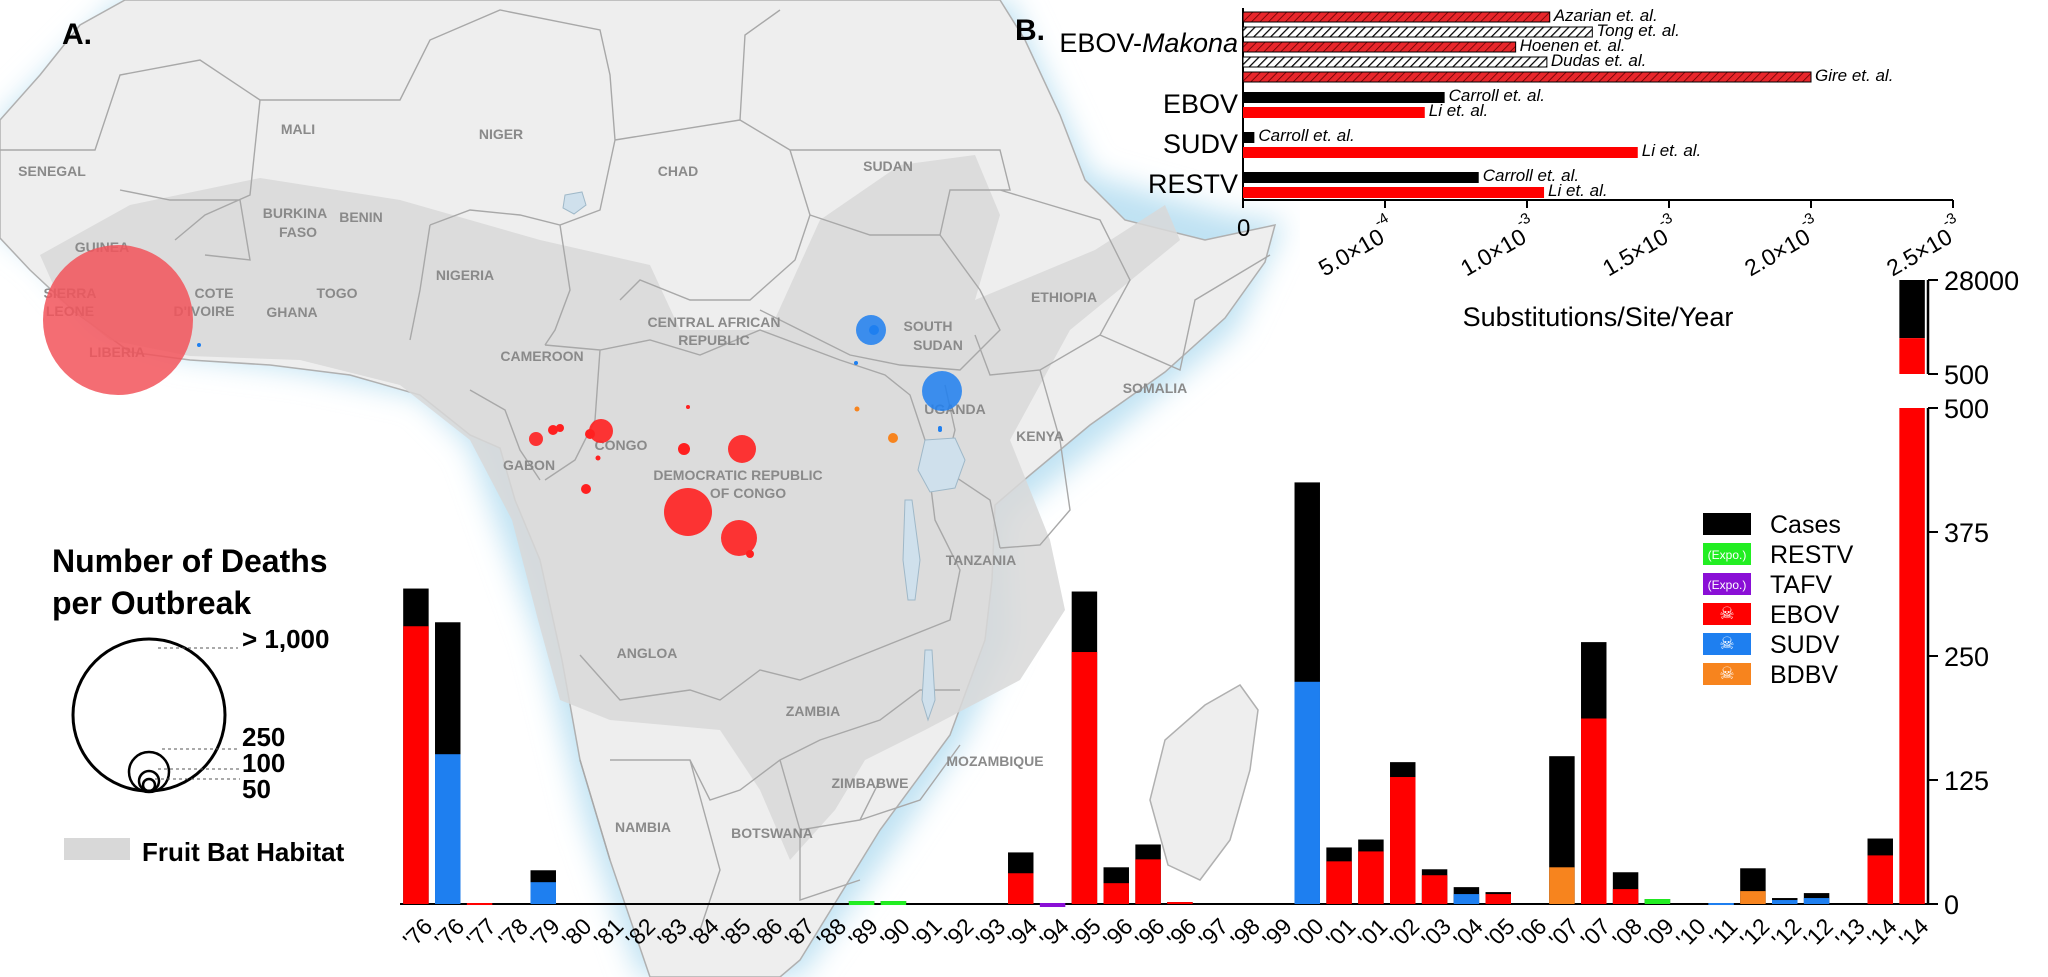 This screenshot has height=977, width=2048. I want to click on country-label: ZIMBABWE, so click(870, 783).